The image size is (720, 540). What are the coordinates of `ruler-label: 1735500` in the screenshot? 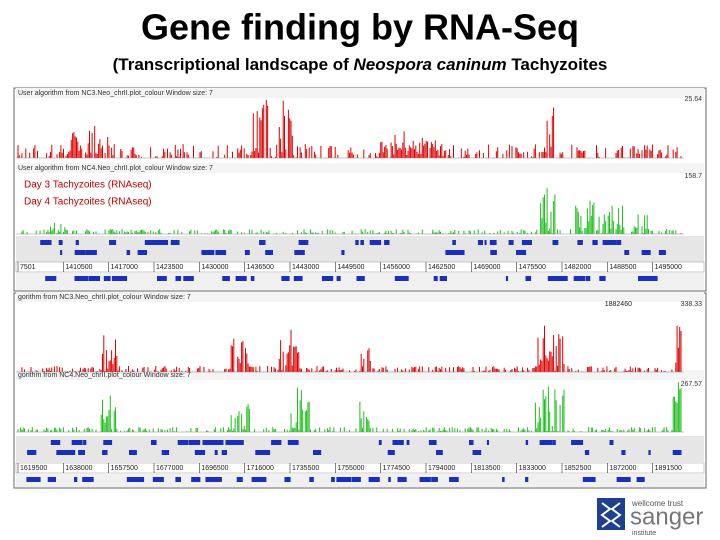 It's located at (305, 468).